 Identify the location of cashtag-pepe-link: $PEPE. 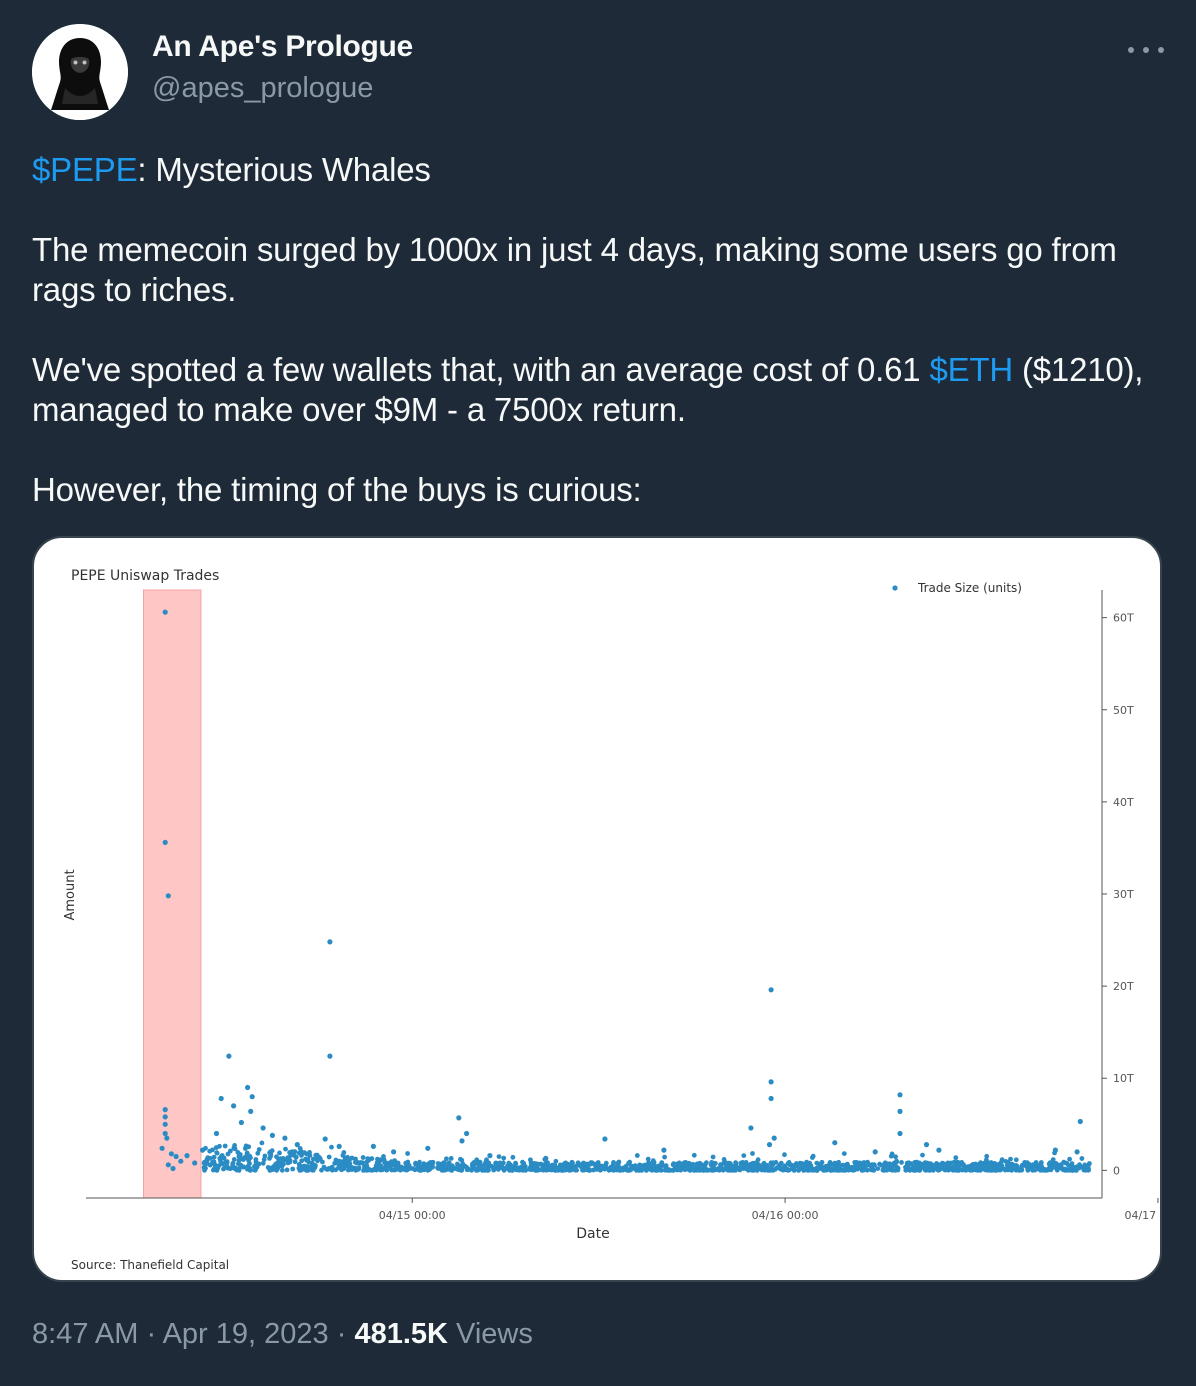
(85, 169).